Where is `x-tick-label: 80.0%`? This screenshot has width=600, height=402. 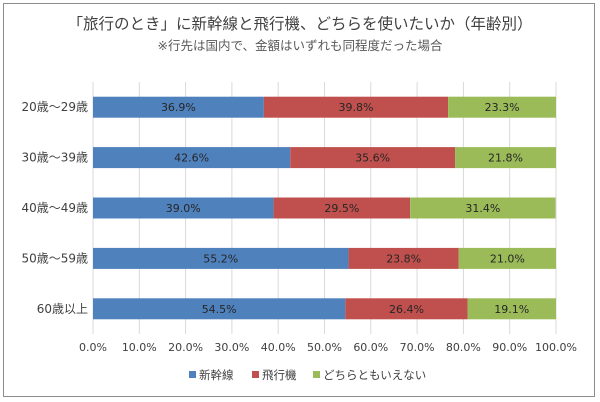
x-tick-label: 80.0% is located at coordinates (463, 347).